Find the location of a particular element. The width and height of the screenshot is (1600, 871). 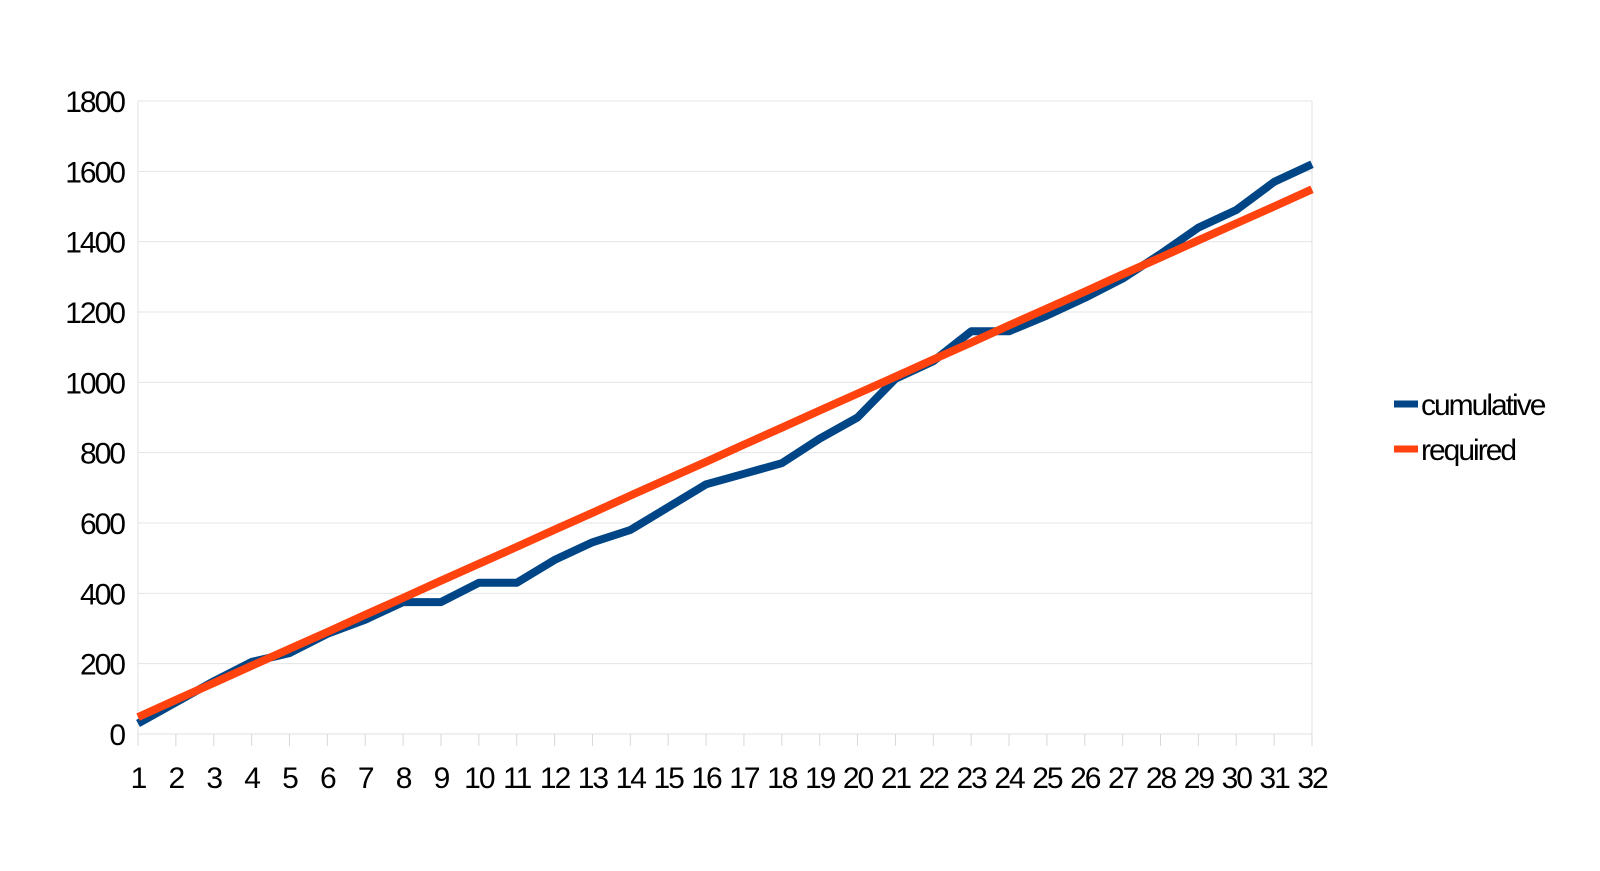

x-tick-label: 19 is located at coordinates (820, 778).